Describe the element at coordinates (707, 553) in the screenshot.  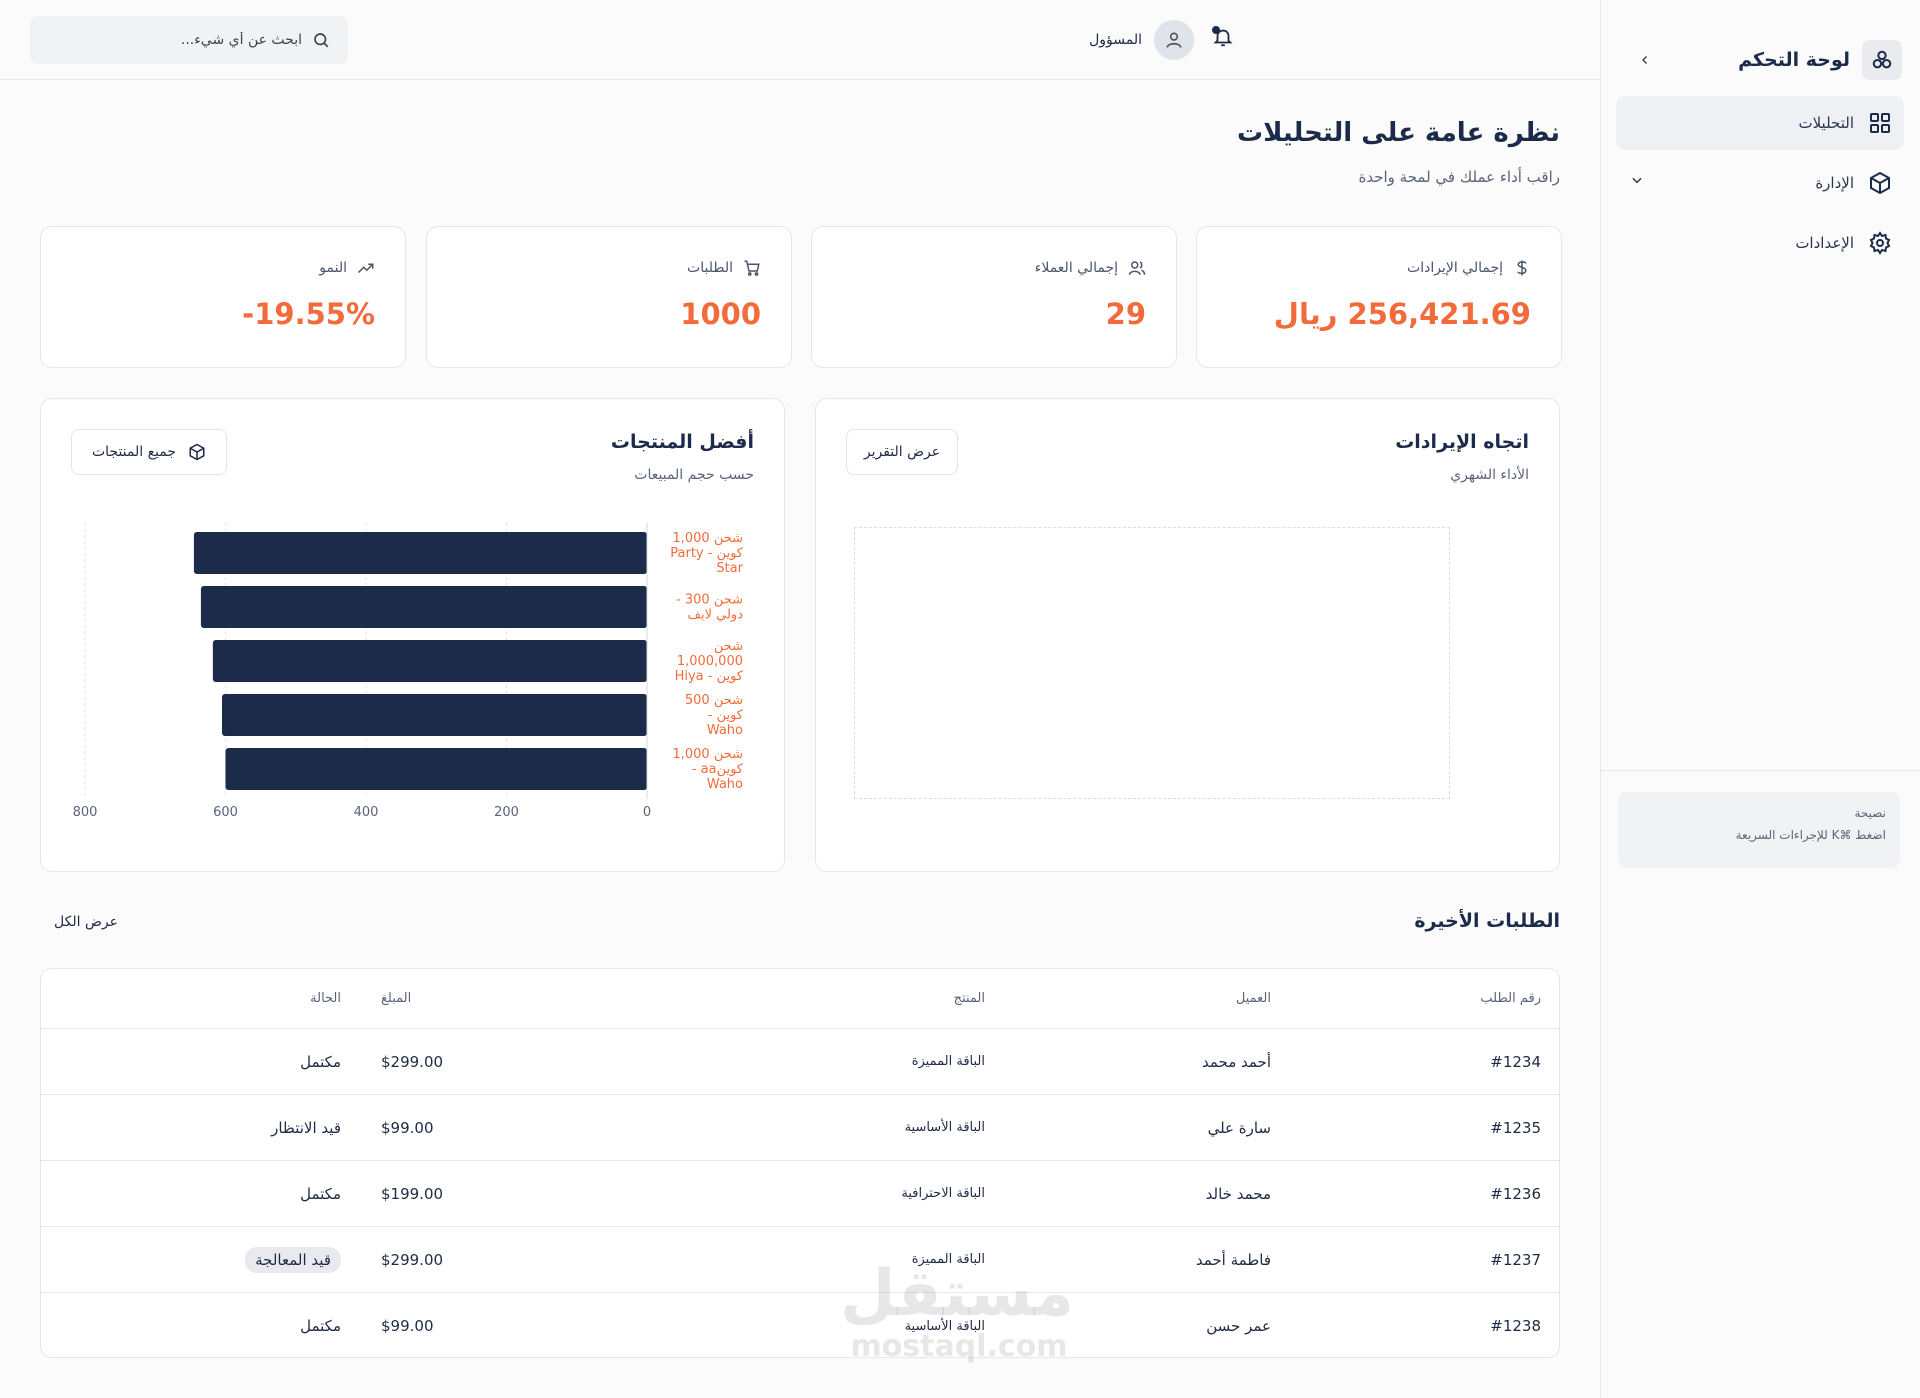
I see `category-label: شحن 1,000 كوين - Party Star` at that location.